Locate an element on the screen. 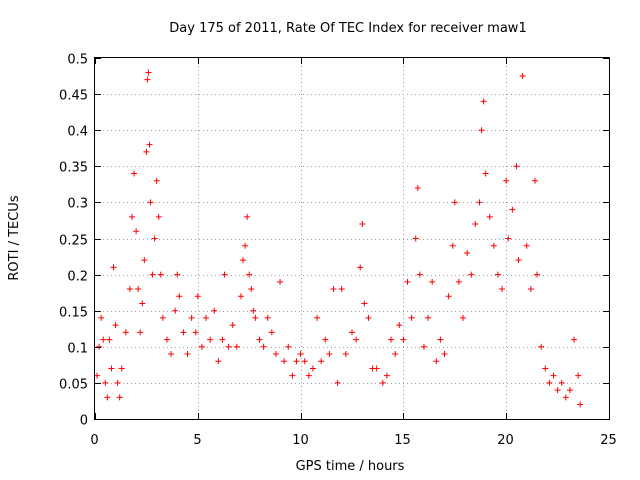 Image resolution: width=640 pixels, height=480 pixels. x-tick-label: 0 is located at coordinates (94, 440).